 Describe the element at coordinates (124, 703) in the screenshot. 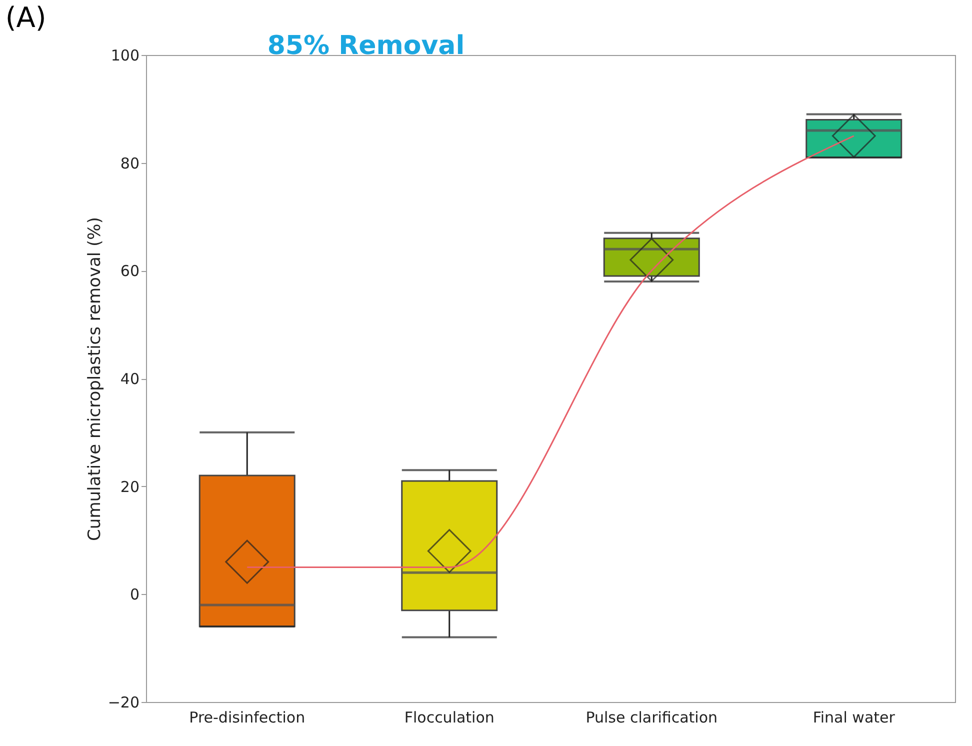

I see `y-tick-label: −20` at that location.